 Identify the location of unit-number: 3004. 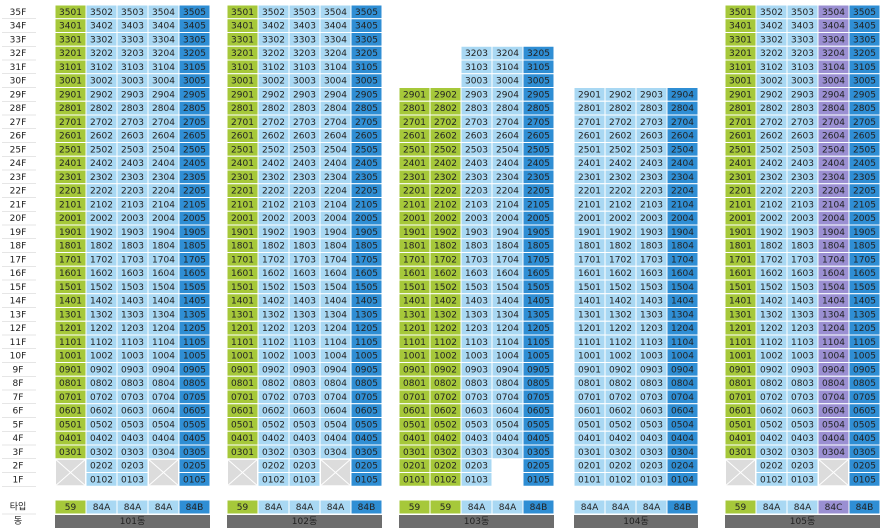
(833, 82).